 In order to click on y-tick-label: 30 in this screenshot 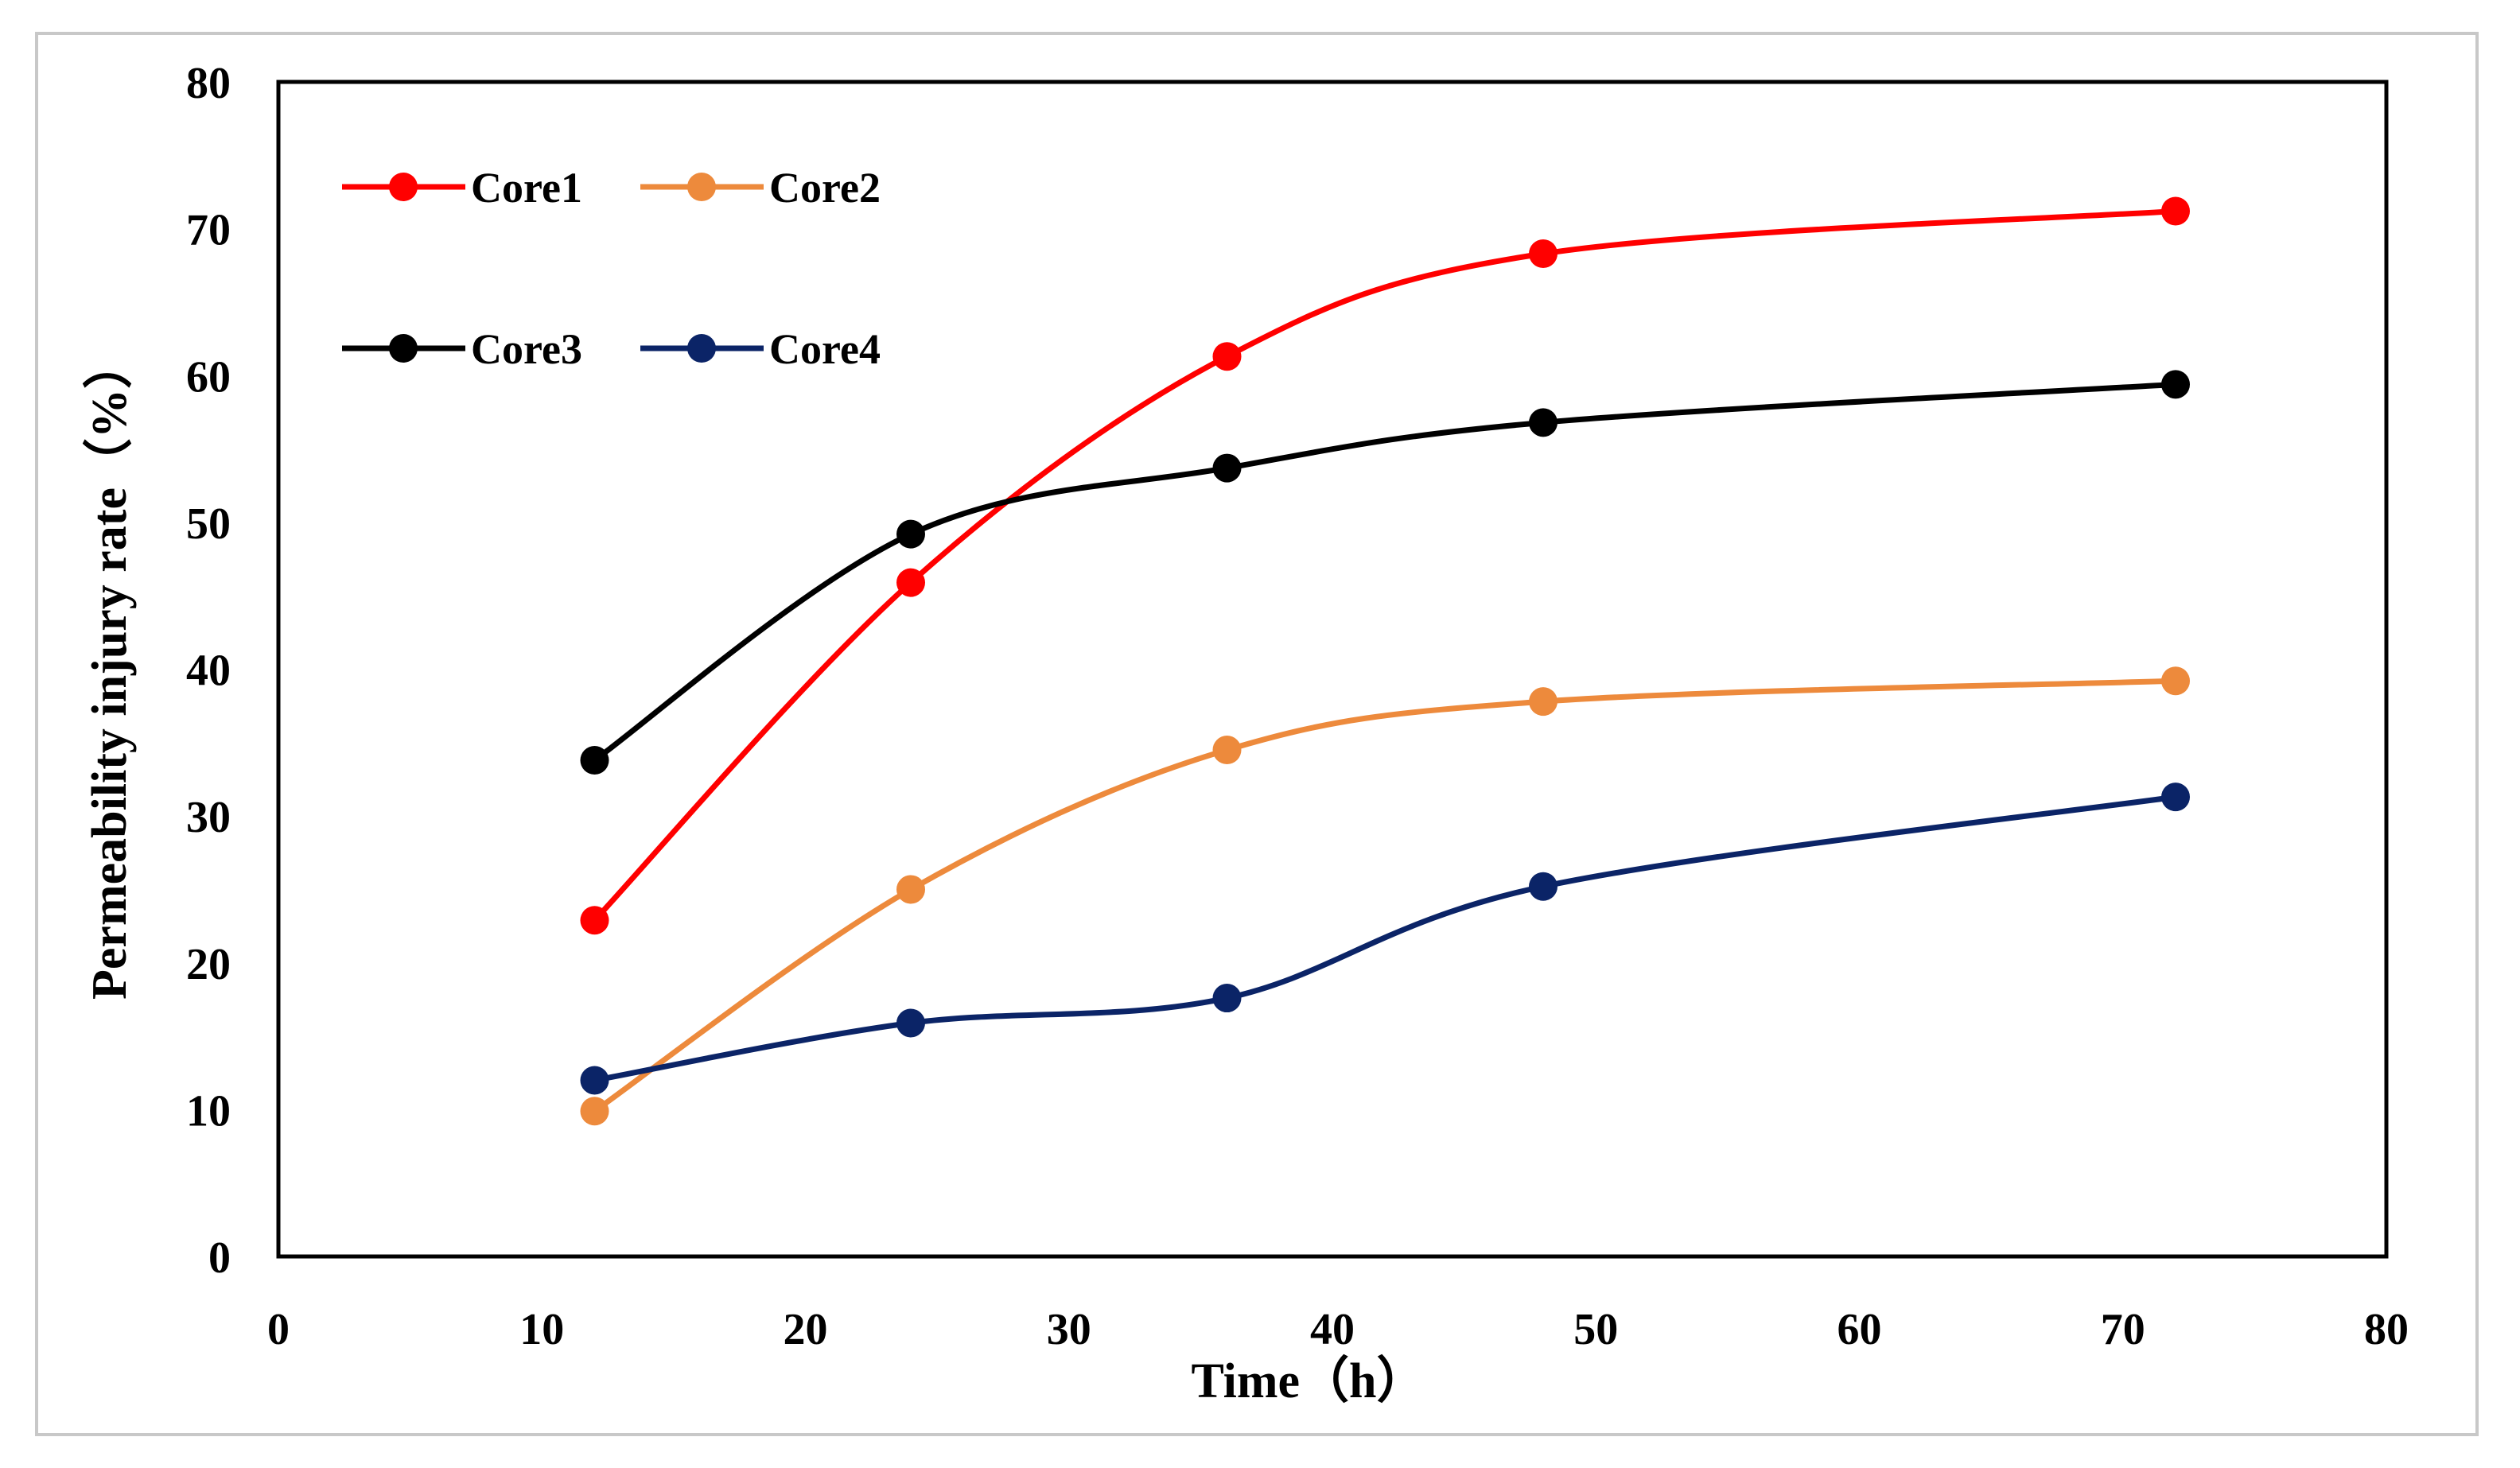, I will do `click(208, 817)`.